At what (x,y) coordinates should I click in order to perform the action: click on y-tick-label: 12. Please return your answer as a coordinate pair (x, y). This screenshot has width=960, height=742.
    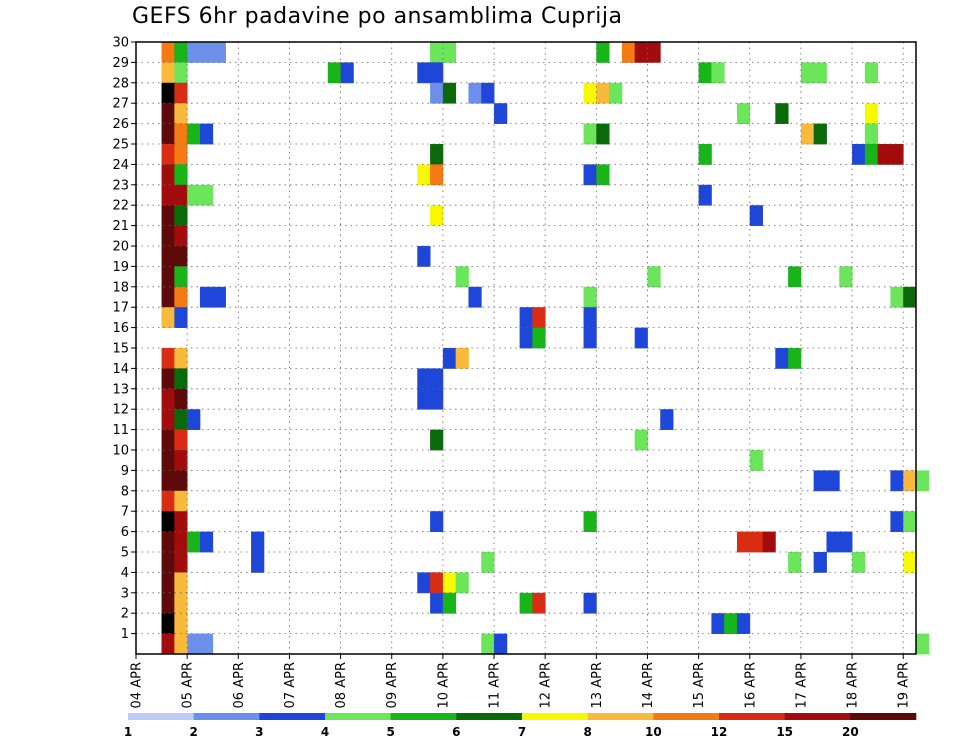
    Looking at the image, I should click on (120, 410).